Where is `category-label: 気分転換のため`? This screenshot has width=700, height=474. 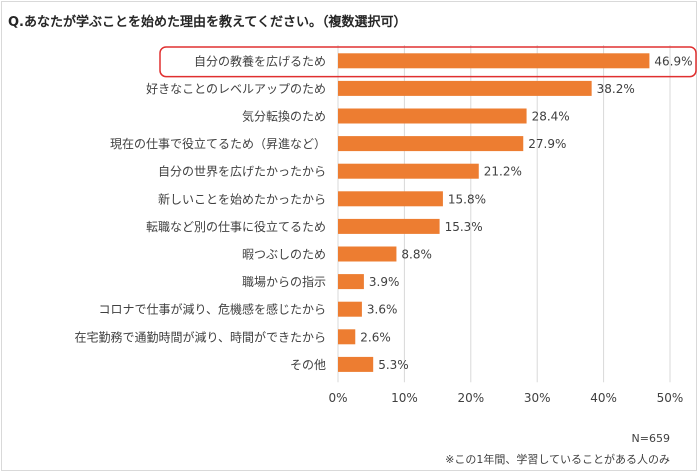
category-label: 気分転換のため is located at coordinates (284, 116).